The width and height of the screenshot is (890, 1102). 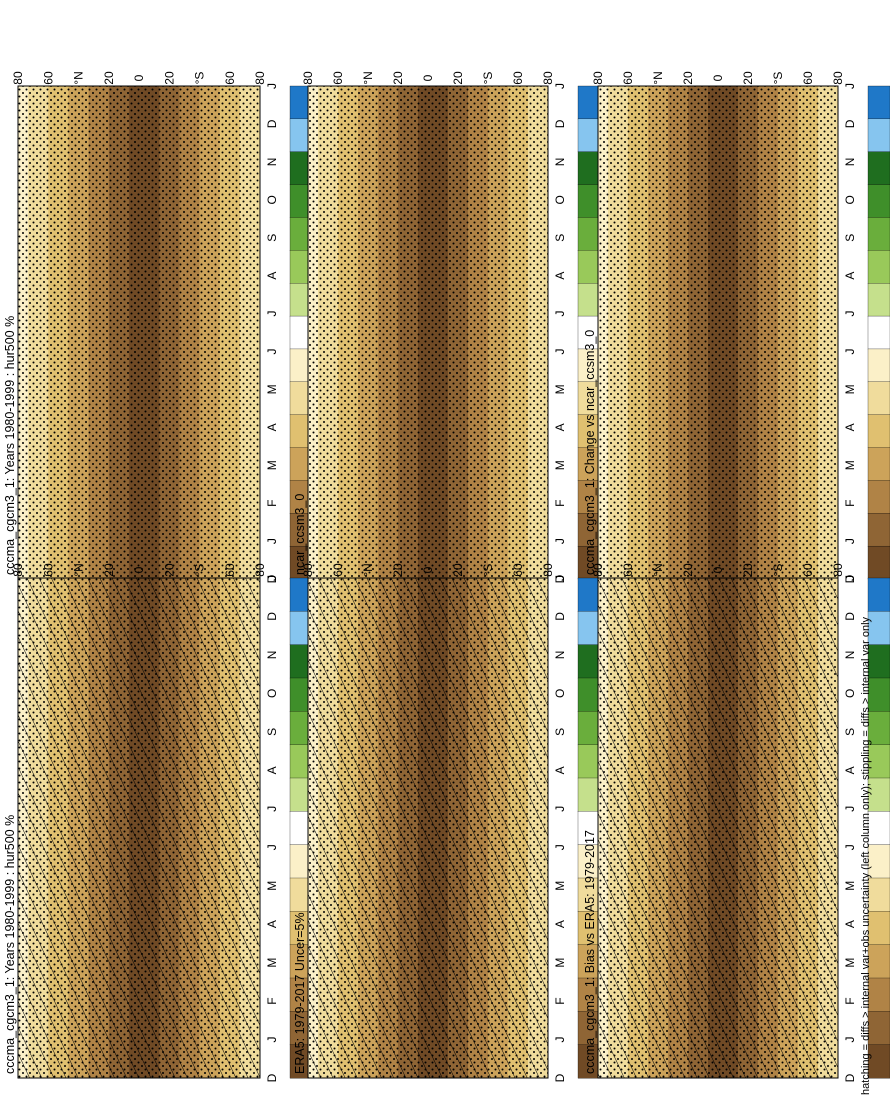 I want to click on panel-title: cccma_cgcm3_1: Bias vs ERA5: 1979-2017, so click(x=590, y=952).